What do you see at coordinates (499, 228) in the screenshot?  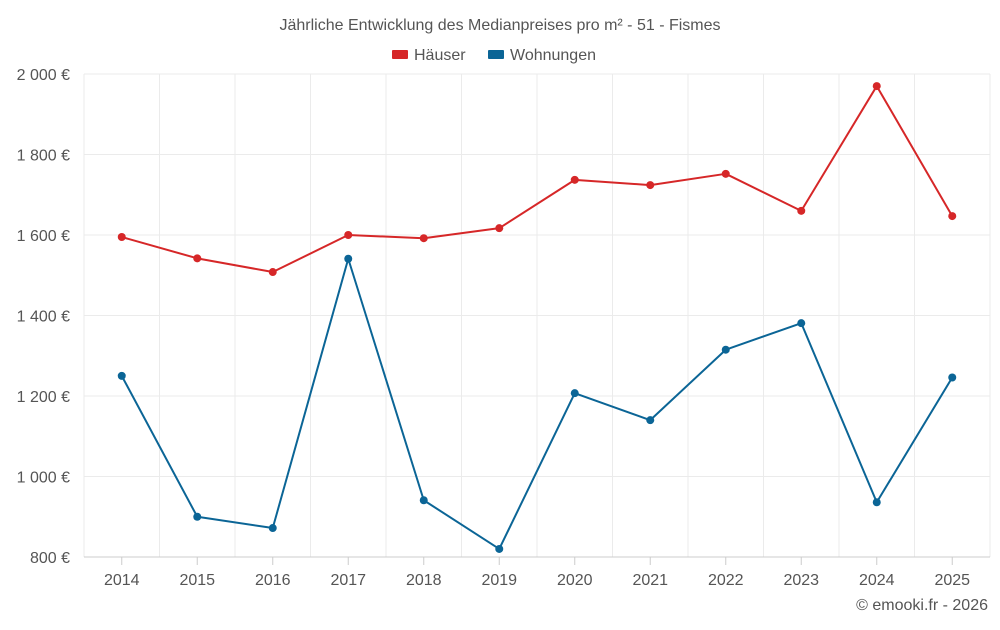 I see `data-point-haeuser: Häuser 2019: 1617` at bounding box center [499, 228].